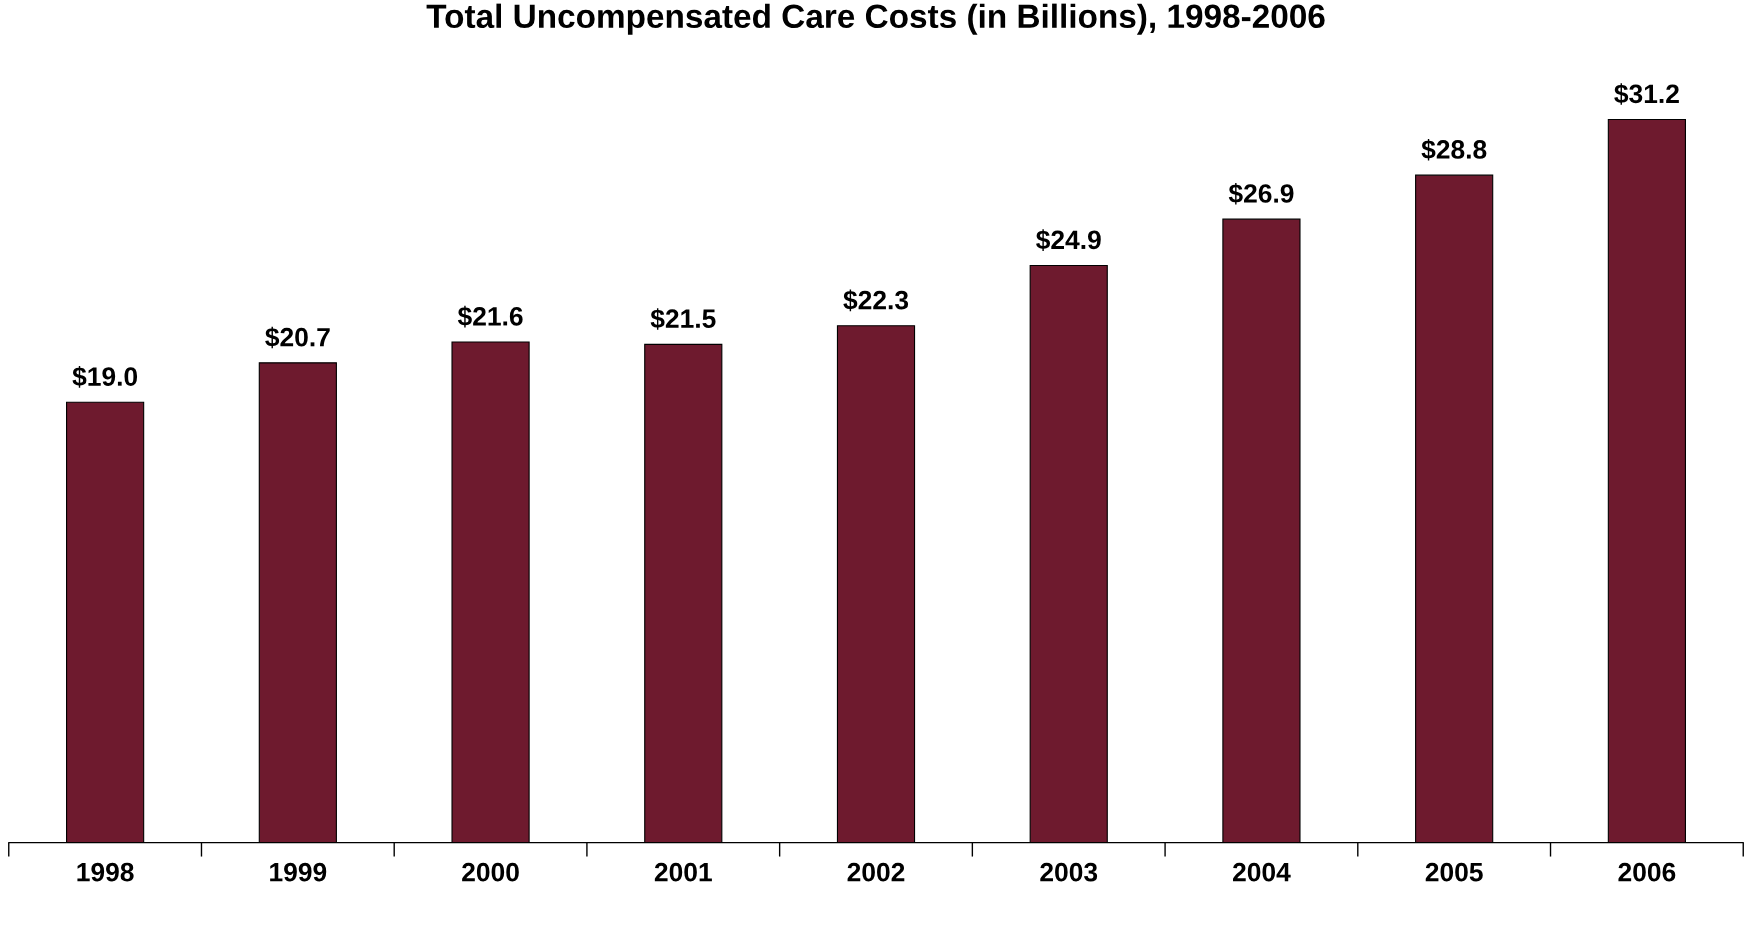  Describe the element at coordinates (1454, 149) in the screenshot. I see `data-label: $28.8` at that location.